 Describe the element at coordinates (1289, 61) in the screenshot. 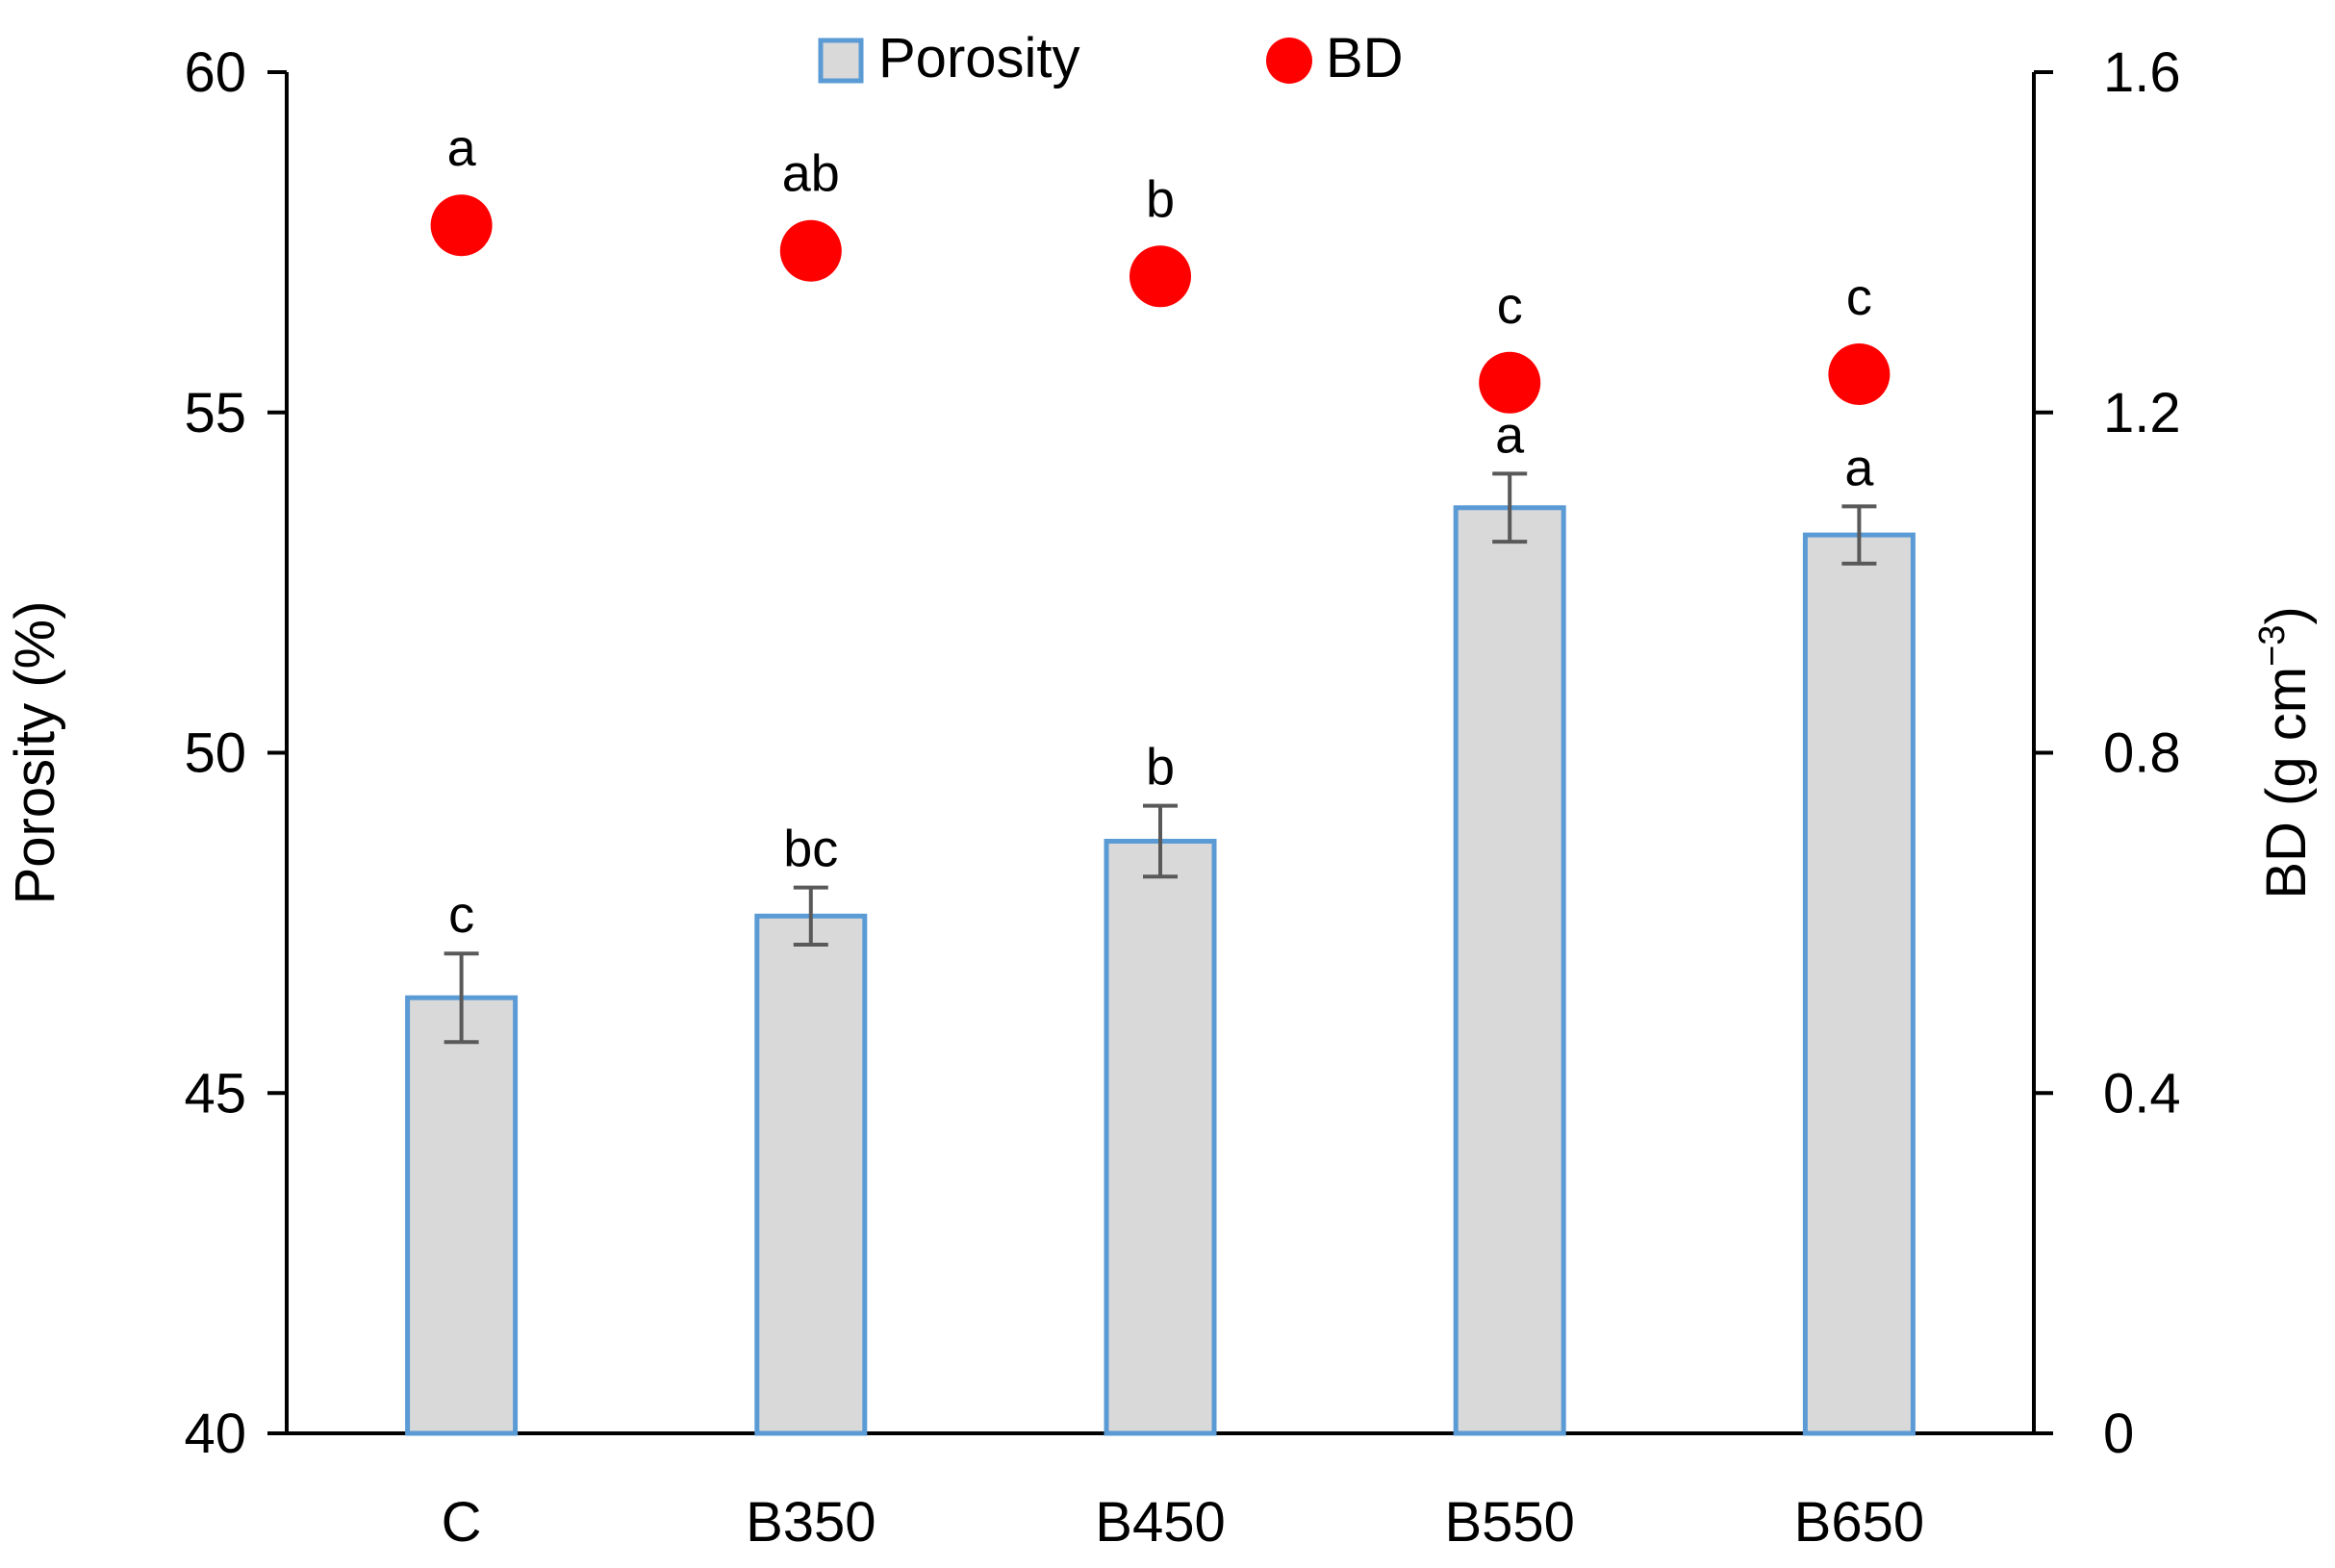

I see `legend-circle-marker` at that location.